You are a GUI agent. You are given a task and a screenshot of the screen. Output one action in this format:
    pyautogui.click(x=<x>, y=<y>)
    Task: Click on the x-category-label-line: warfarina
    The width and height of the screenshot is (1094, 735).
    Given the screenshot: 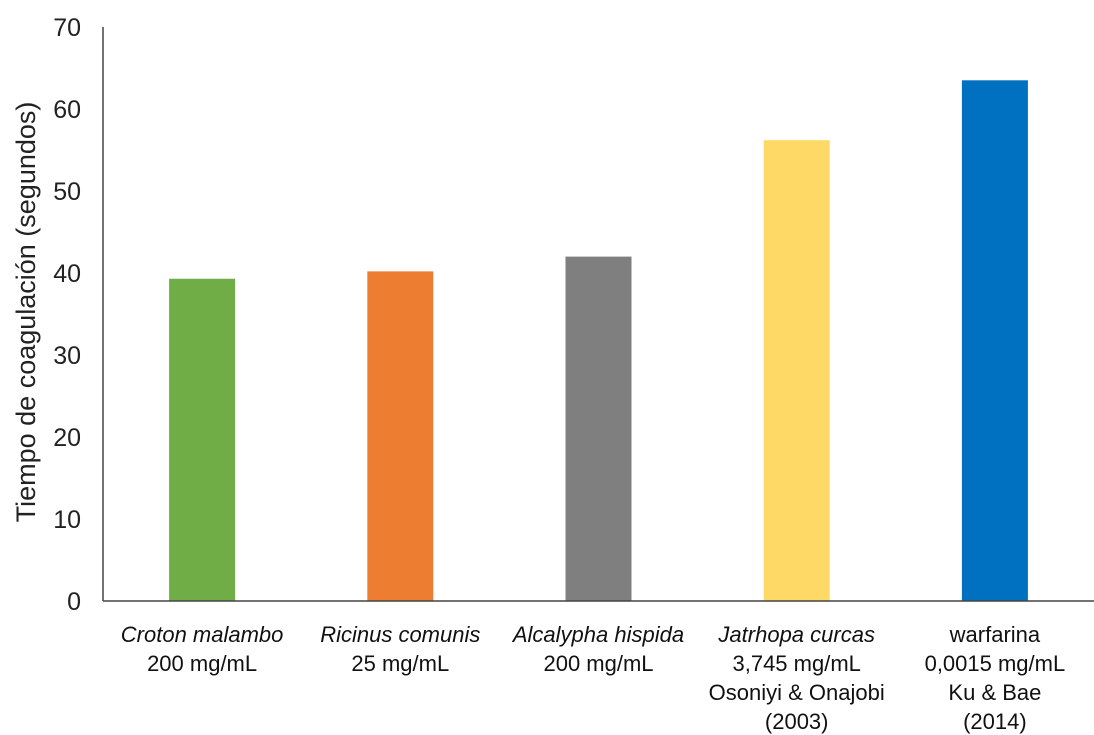 What is the action you would take?
    pyautogui.click(x=995, y=634)
    